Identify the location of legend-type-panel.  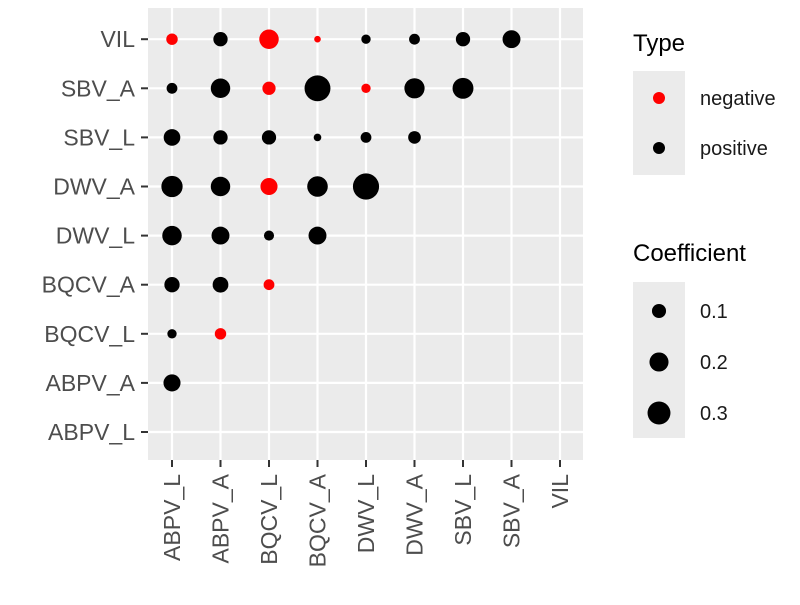
(659, 123).